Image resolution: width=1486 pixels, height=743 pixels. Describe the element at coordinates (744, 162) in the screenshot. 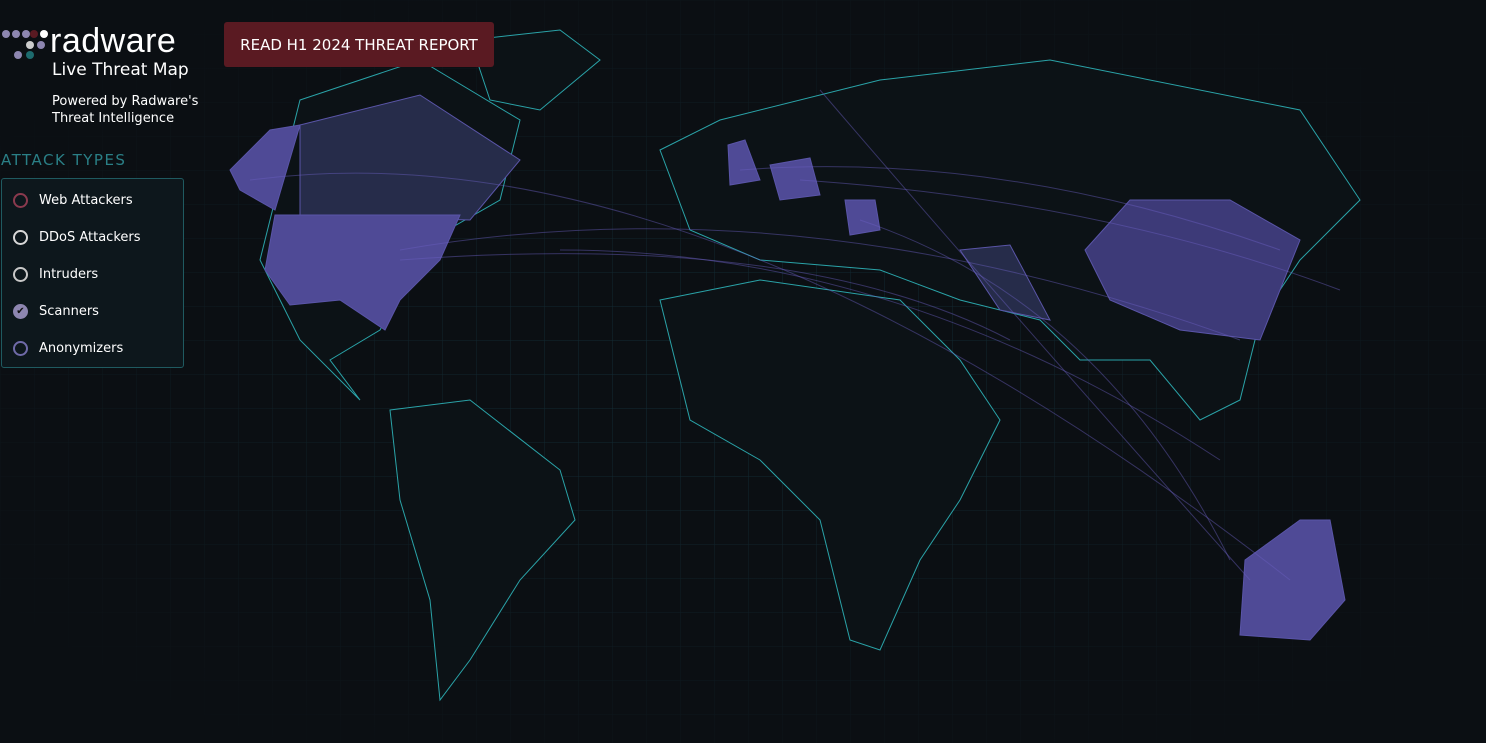

I see `country-uk` at that location.